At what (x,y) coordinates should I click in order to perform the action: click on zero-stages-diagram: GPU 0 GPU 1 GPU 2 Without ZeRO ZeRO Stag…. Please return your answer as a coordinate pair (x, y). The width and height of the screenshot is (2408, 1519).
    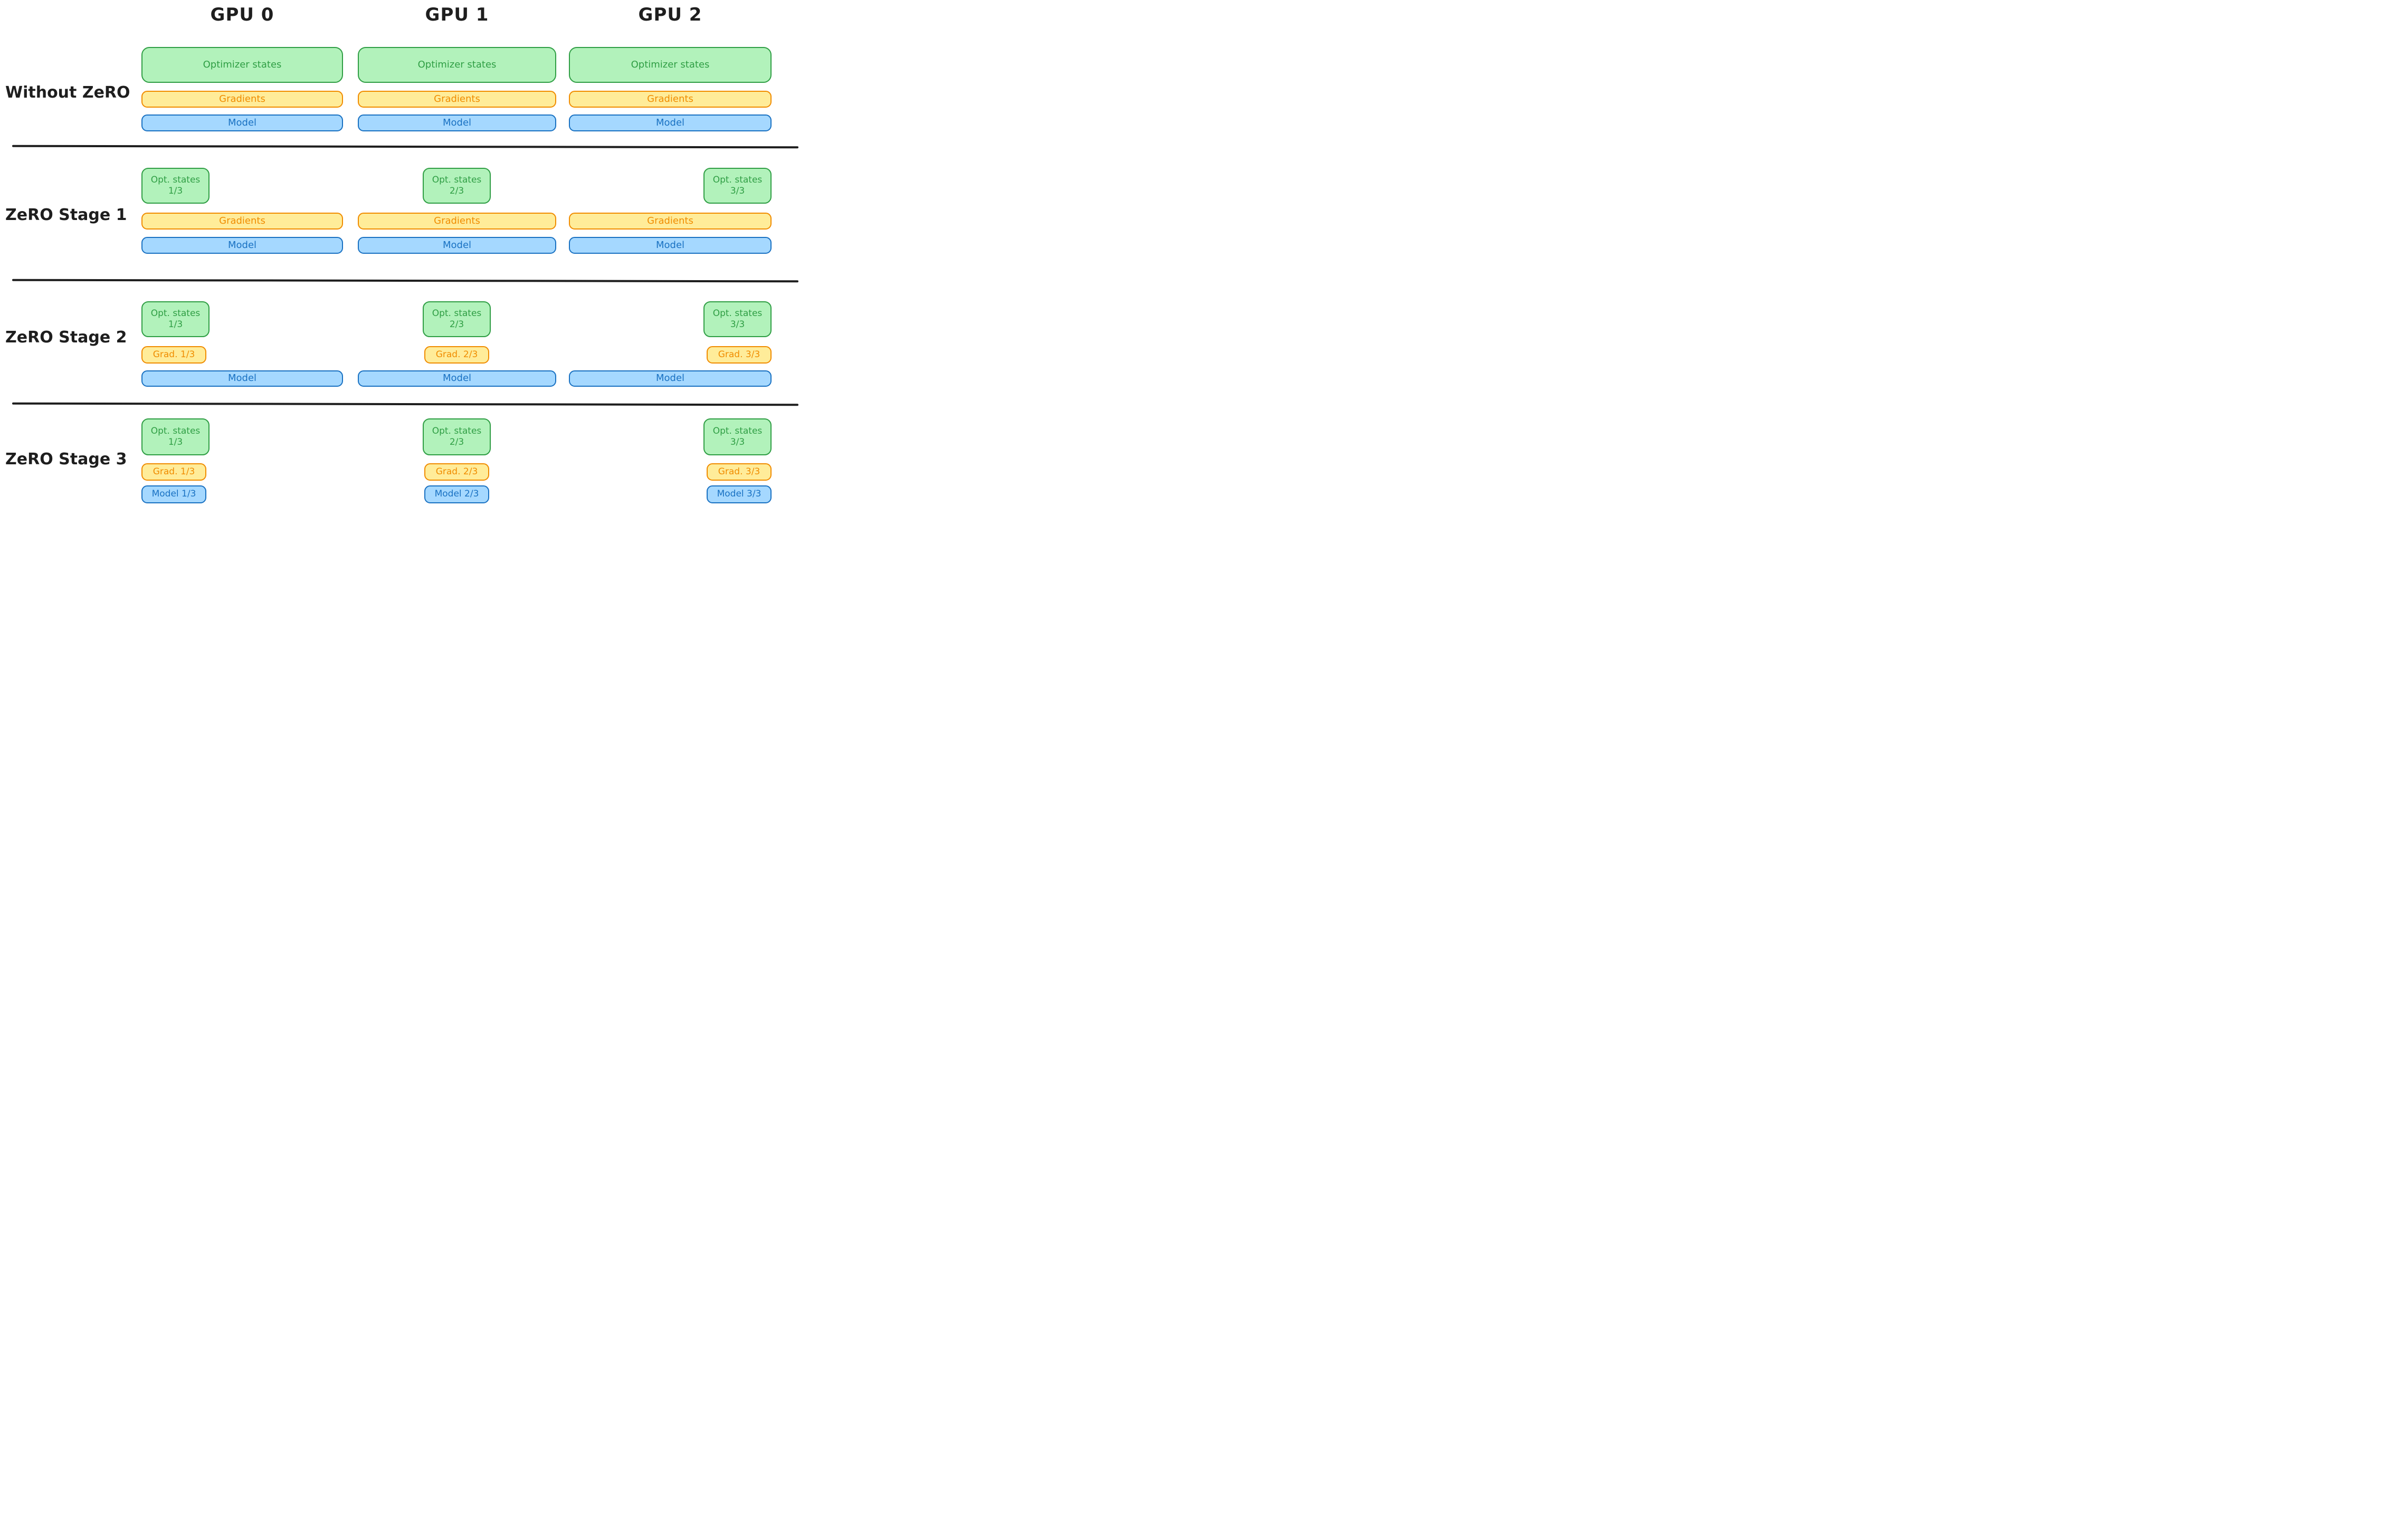
    Looking at the image, I should click on (401, 253).